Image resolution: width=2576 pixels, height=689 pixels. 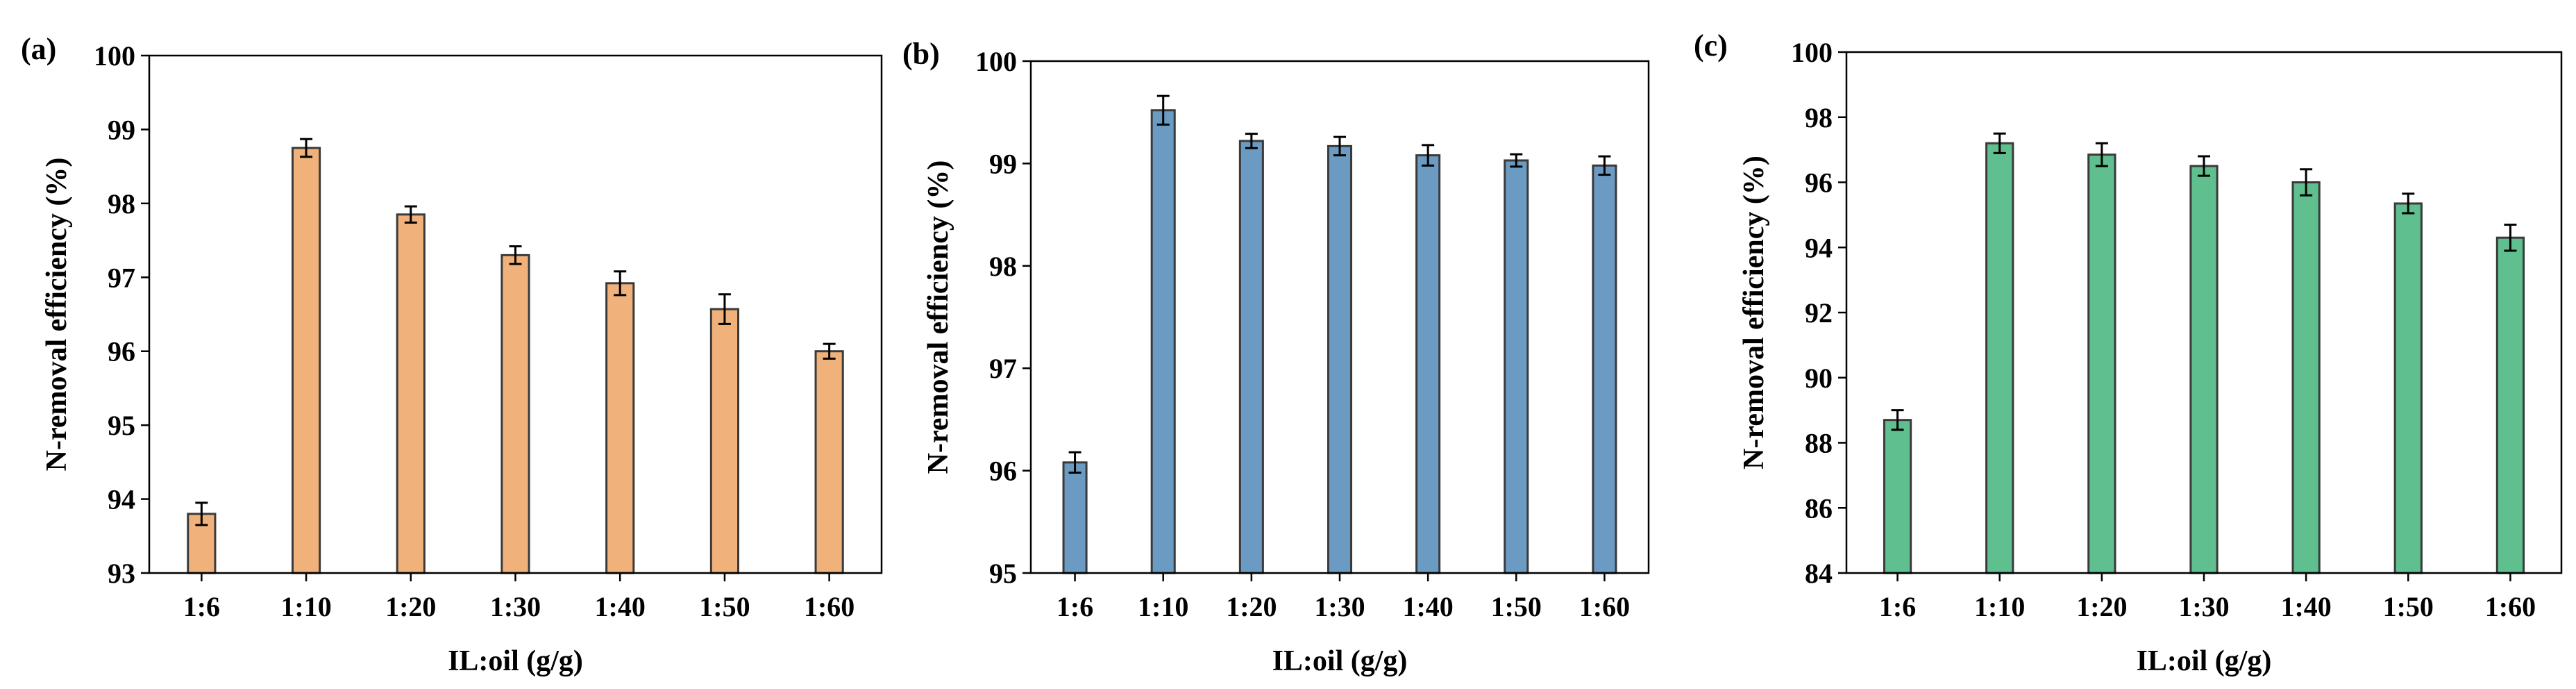 I want to click on y-tick-label: 93, so click(x=121, y=573).